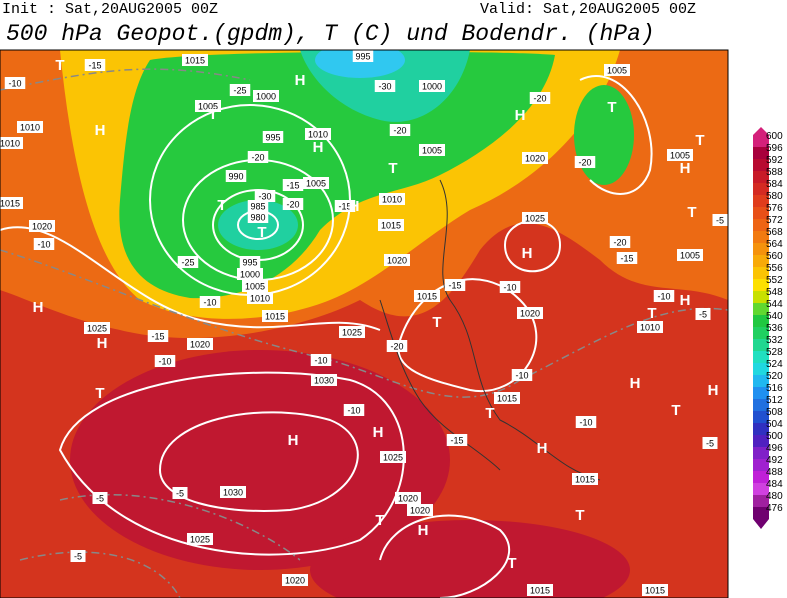 The height and width of the screenshot is (598, 787). What do you see at coordinates (774, 220) in the screenshot?
I see `colorbar-label: 572` at bounding box center [774, 220].